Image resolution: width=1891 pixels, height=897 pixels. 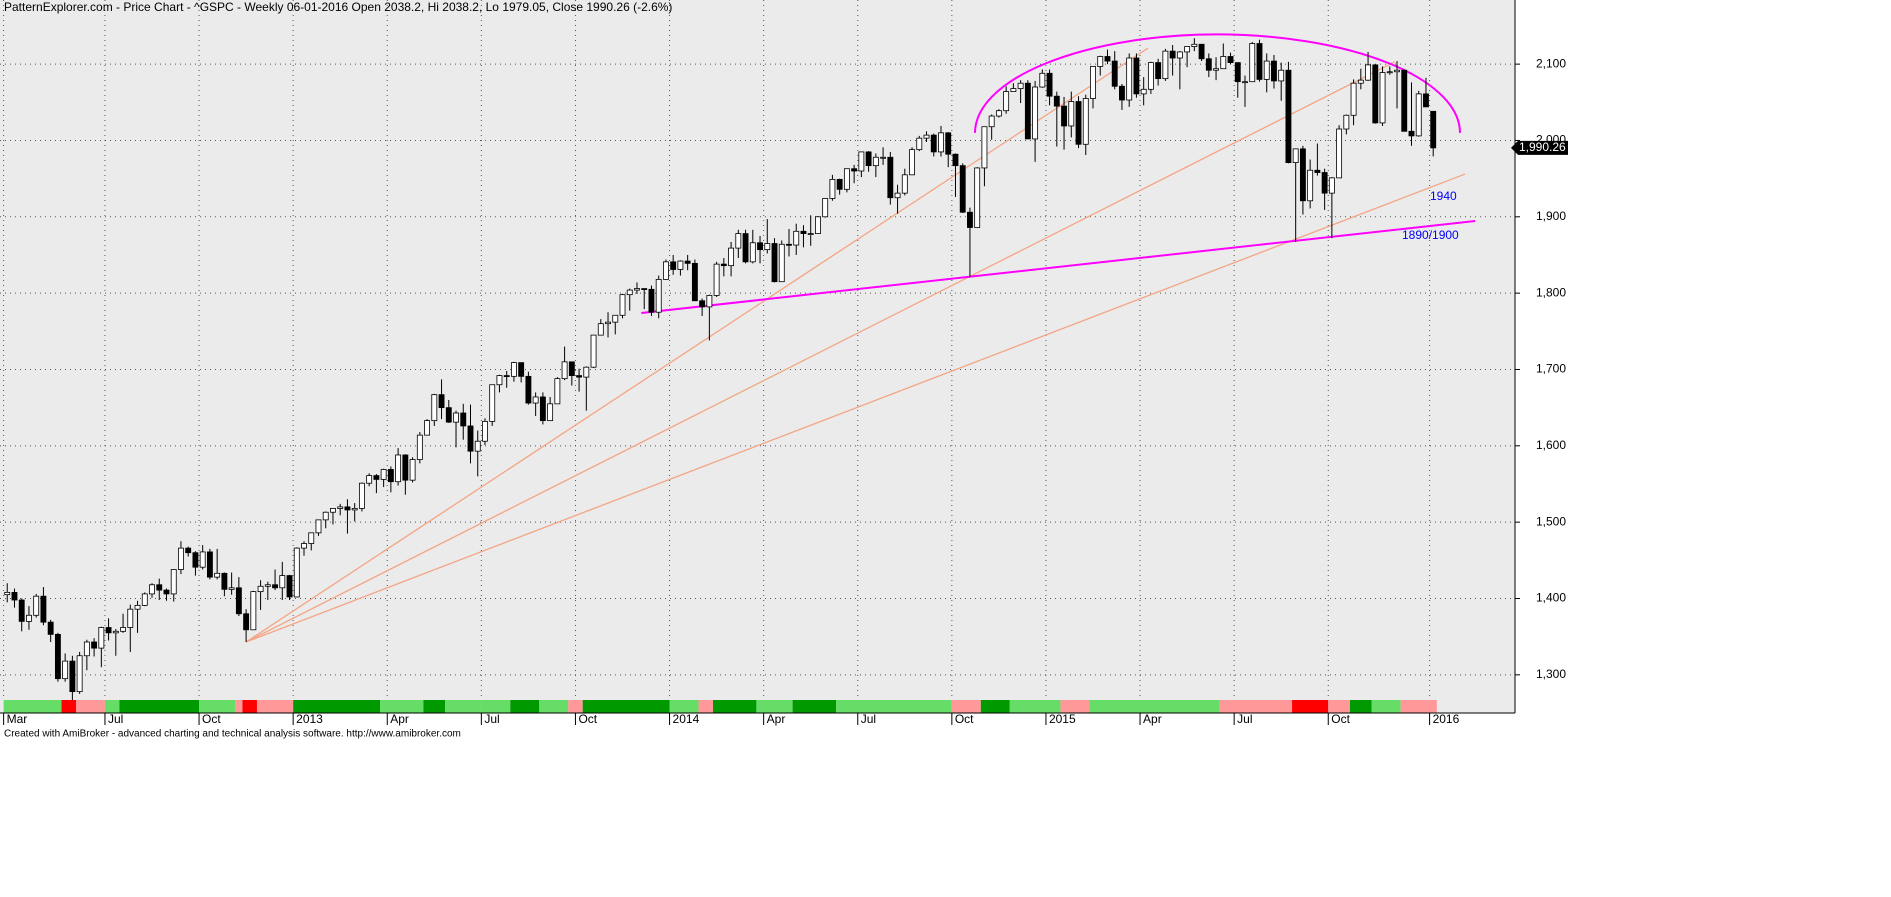 What do you see at coordinates (720, 706) in the screenshot?
I see `indicator-strip` at bounding box center [720, 706].